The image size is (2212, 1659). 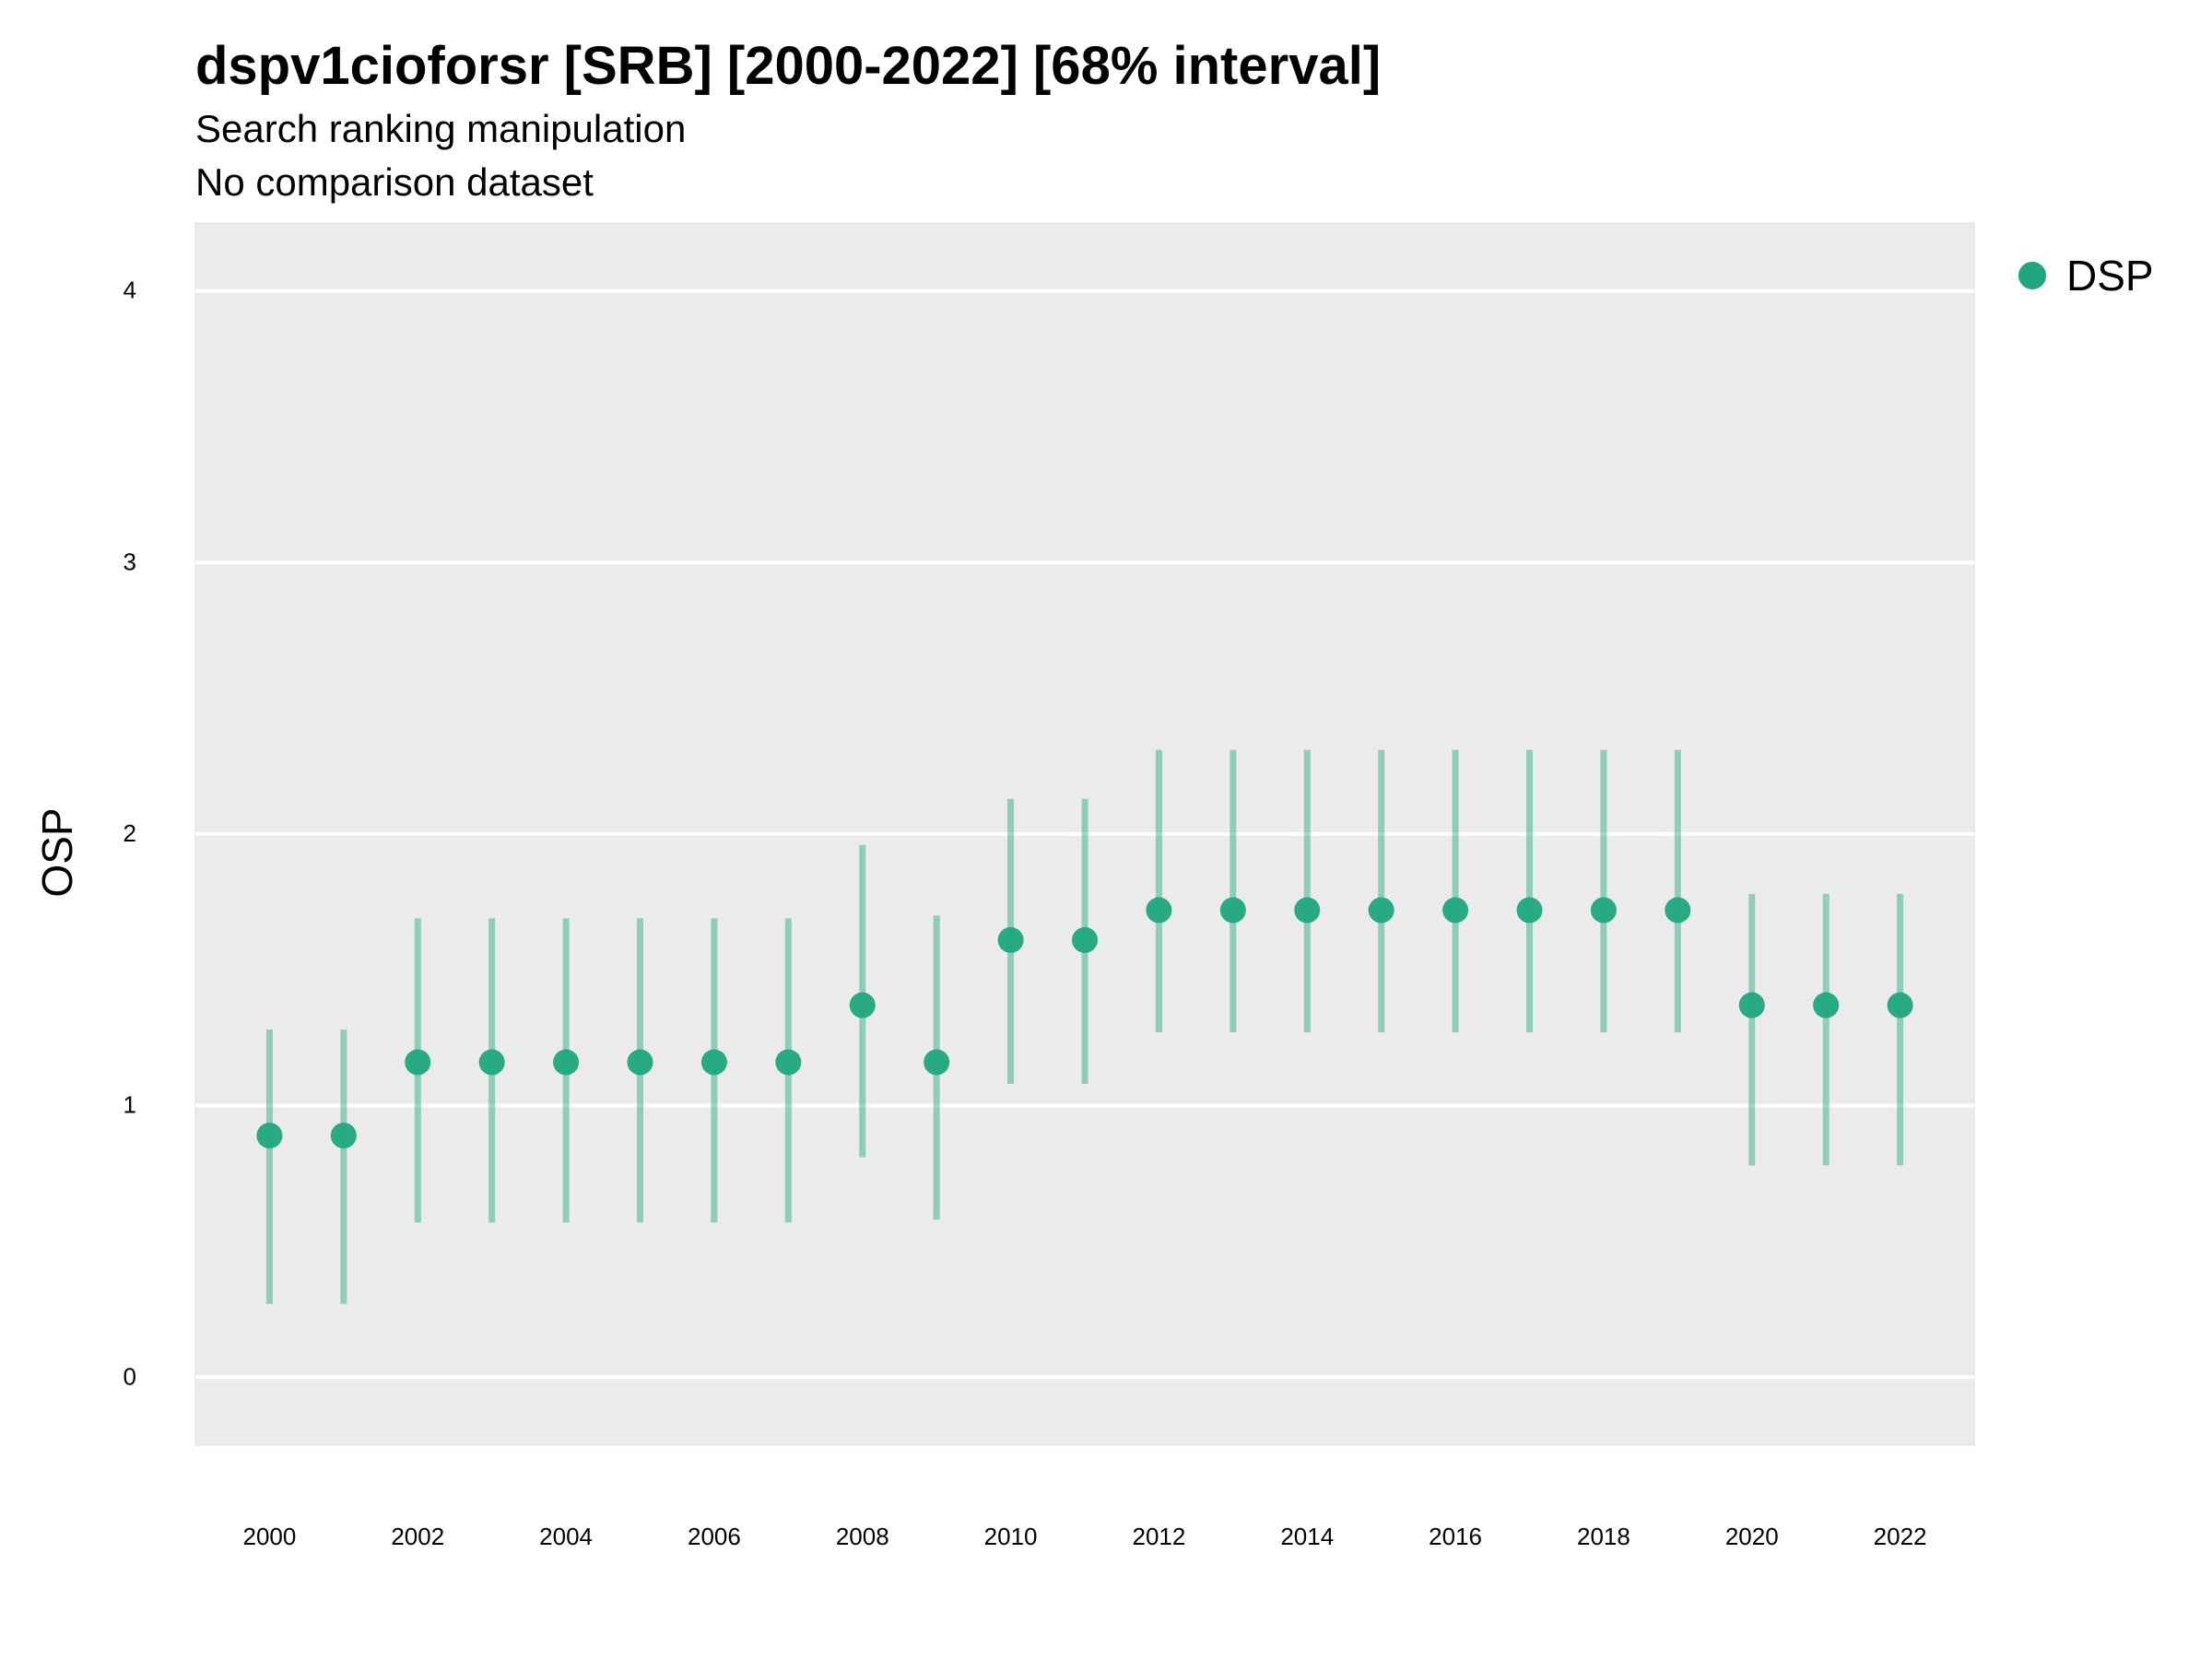 What do you see at coordinates (1678, 910) in the screenshot?
I see `data-point-2019` at bounding box center [1678, 910].